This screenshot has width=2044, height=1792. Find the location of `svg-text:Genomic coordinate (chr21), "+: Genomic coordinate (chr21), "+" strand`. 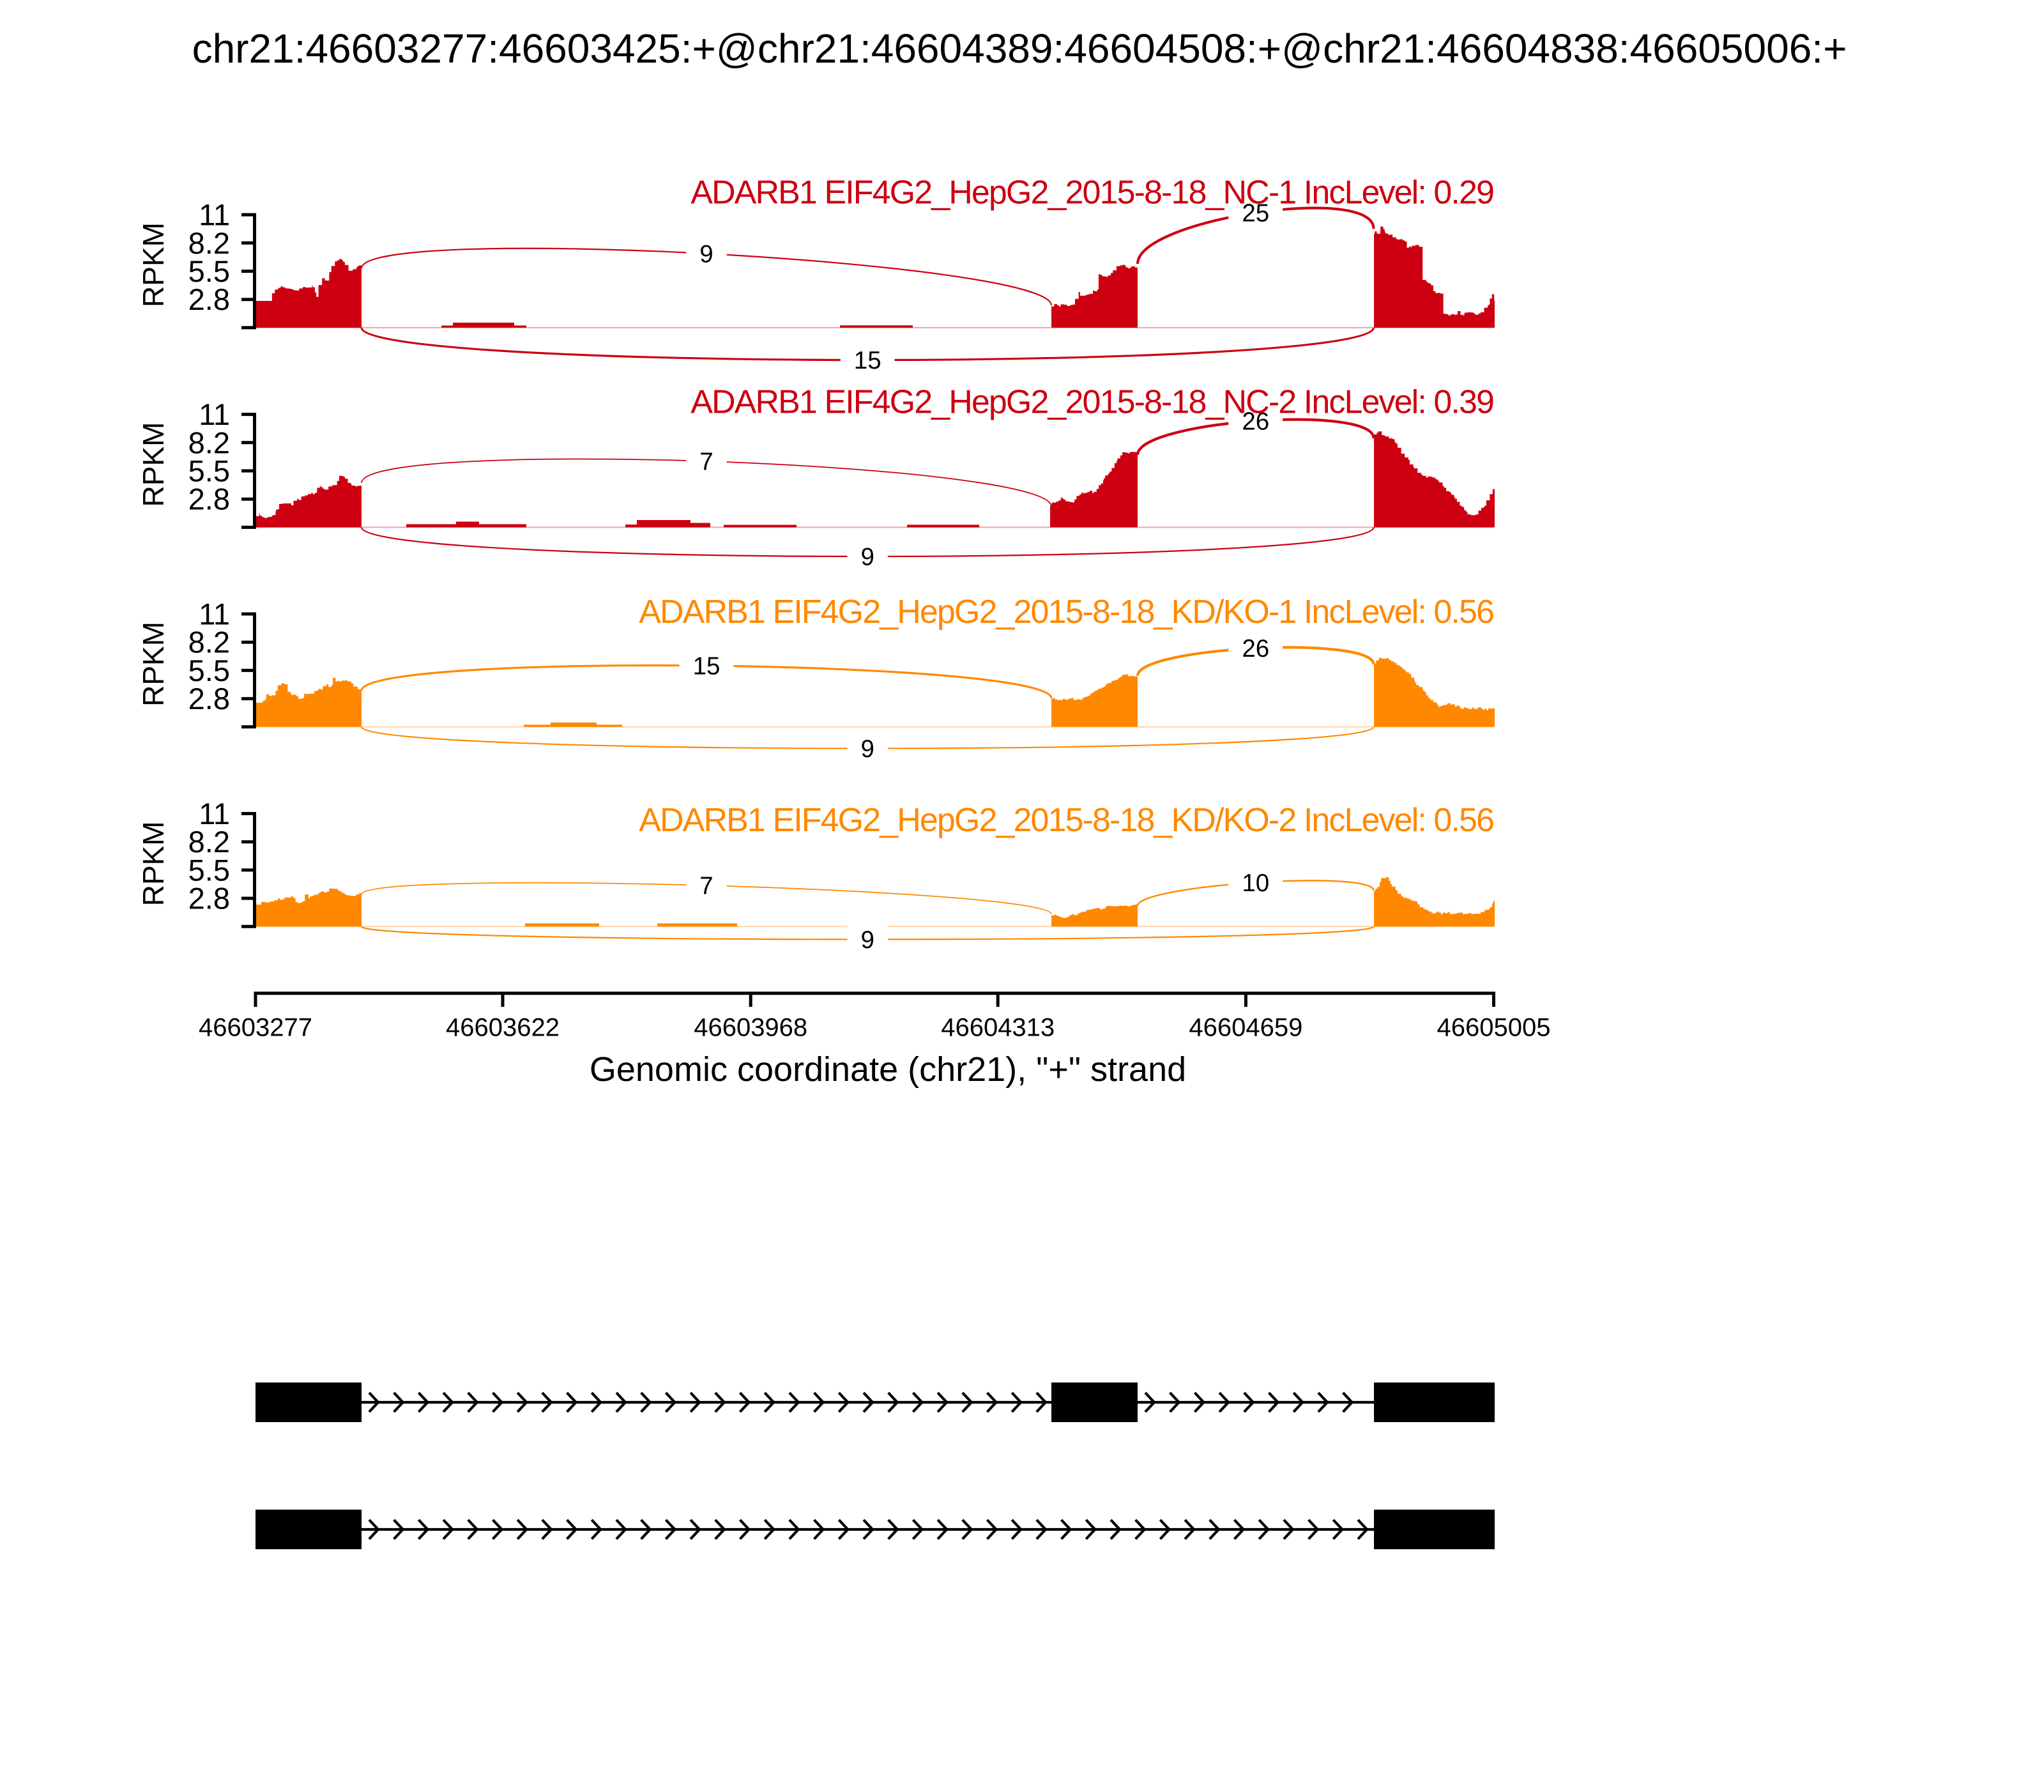

svg-text:Genomic coordinate (chr21), "+: Genomic coordinate (chr21), "+" strand is located at coordinates (888, 1069).